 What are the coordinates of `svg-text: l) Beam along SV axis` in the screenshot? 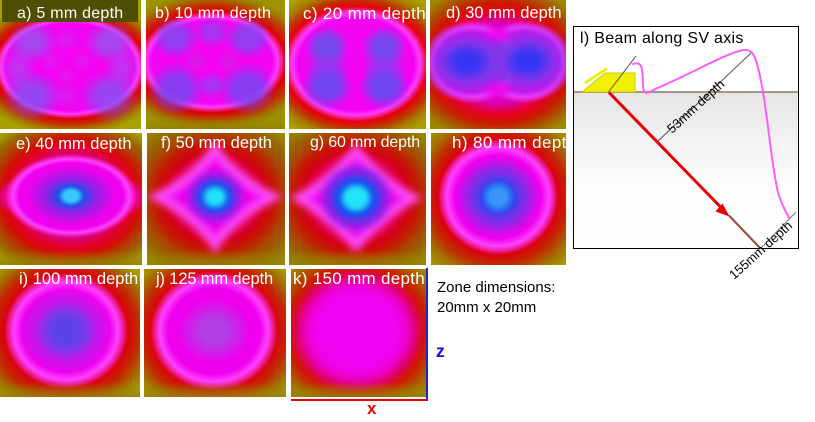 It's located at (662, 38).